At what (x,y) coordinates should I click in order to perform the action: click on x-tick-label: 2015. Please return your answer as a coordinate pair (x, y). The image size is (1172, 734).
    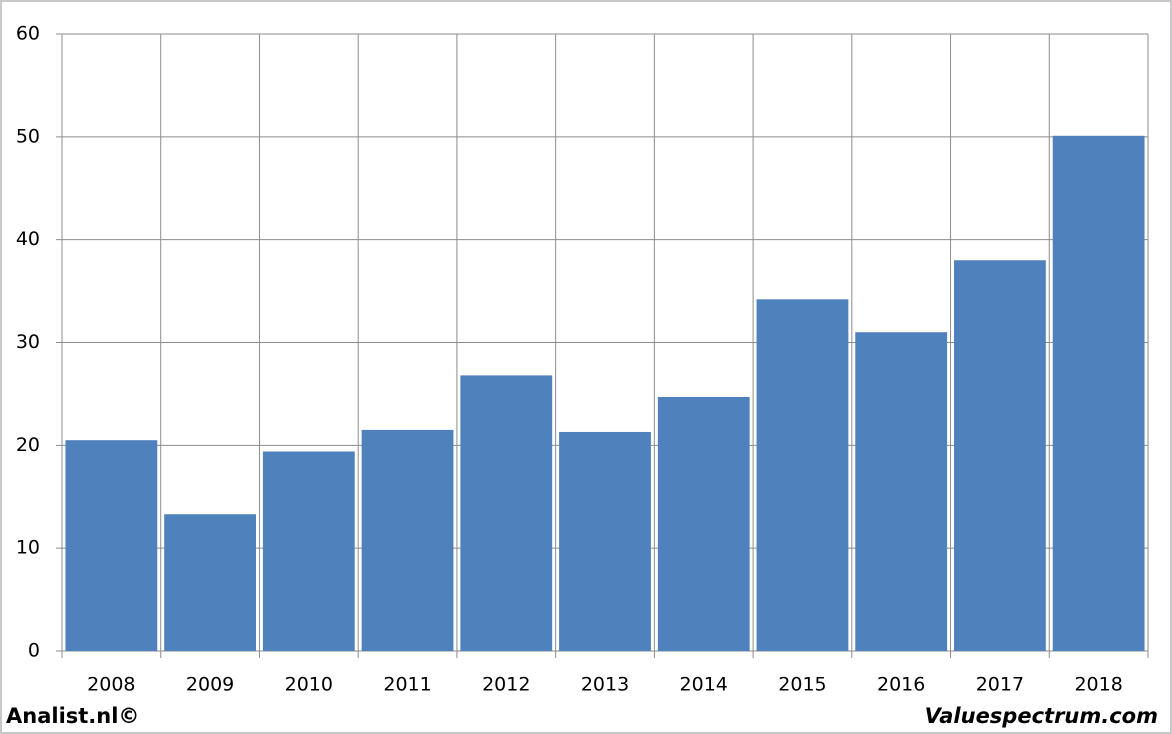
    Looking at the image, I should click on (802, 685).